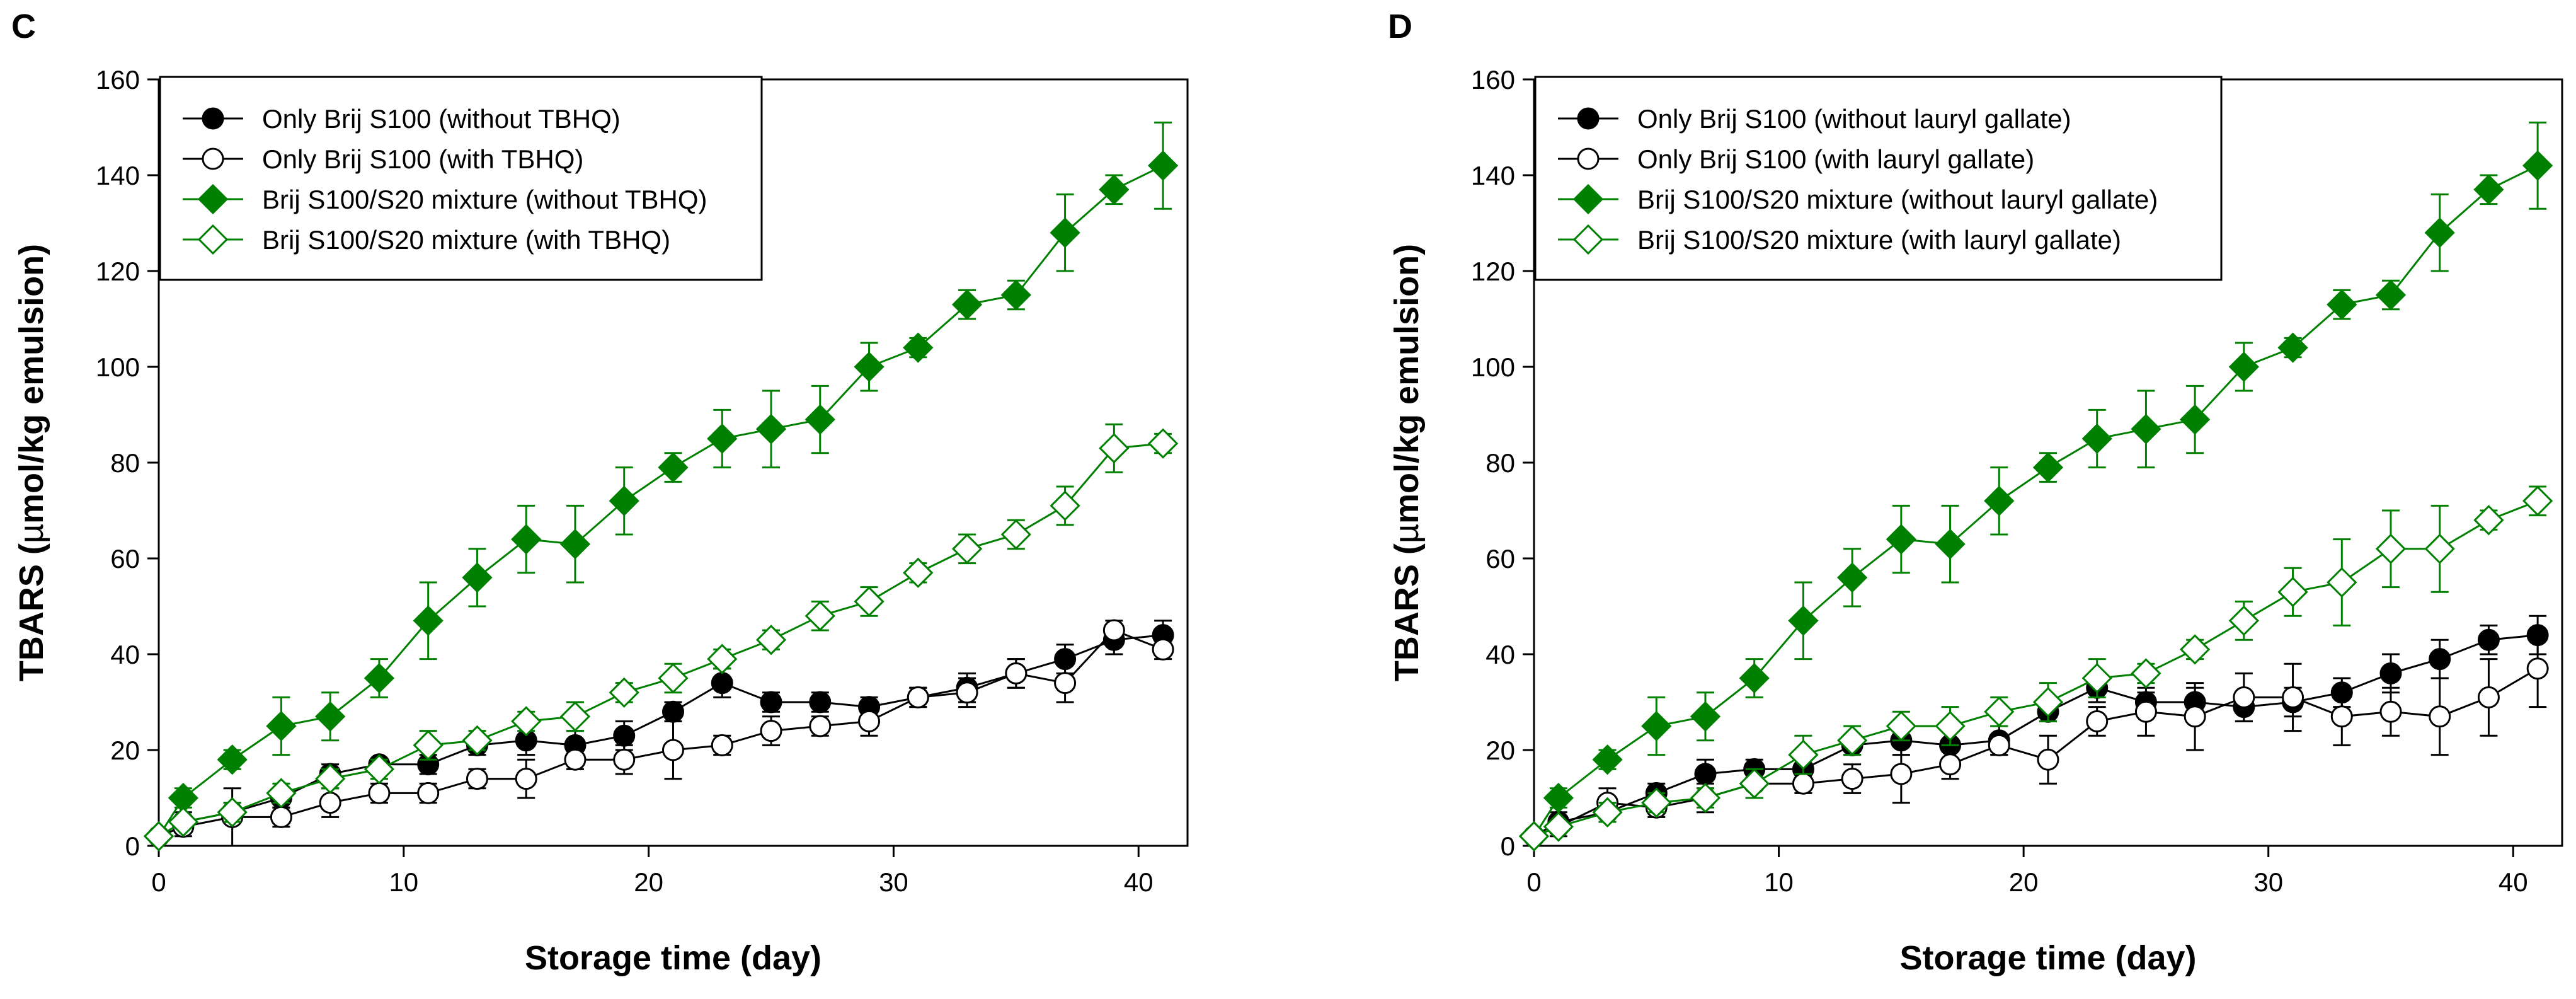  I want to click on legend-entry-label: Brij S100/S20 mixture (with TBHQ), so click(466, 240).